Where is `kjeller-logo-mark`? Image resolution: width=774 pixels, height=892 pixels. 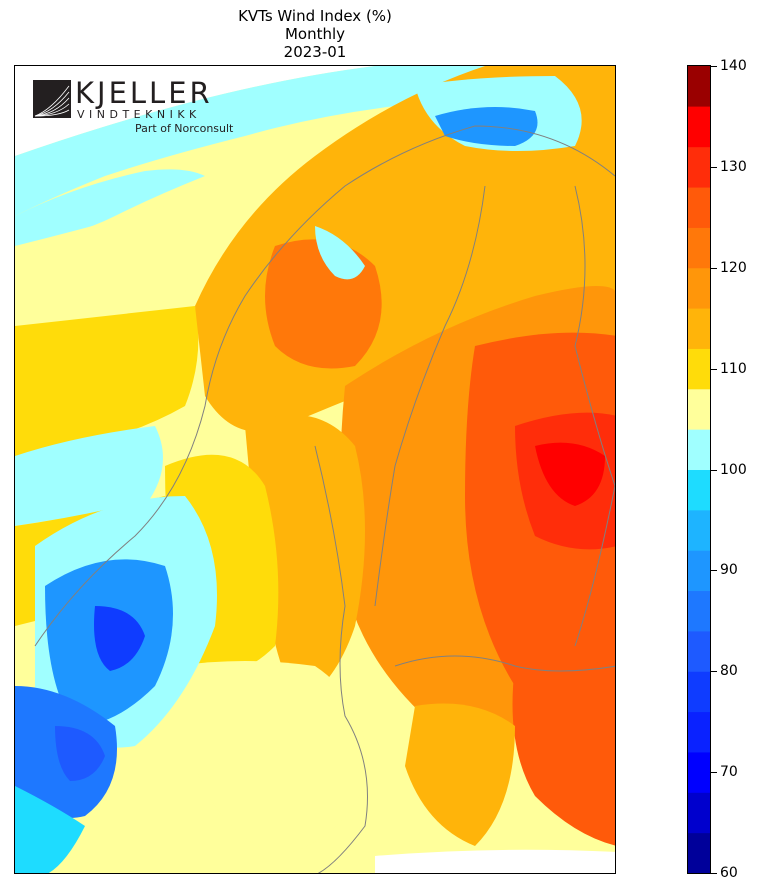
kjeller-logo-mark is located at coordinates (52, 99).